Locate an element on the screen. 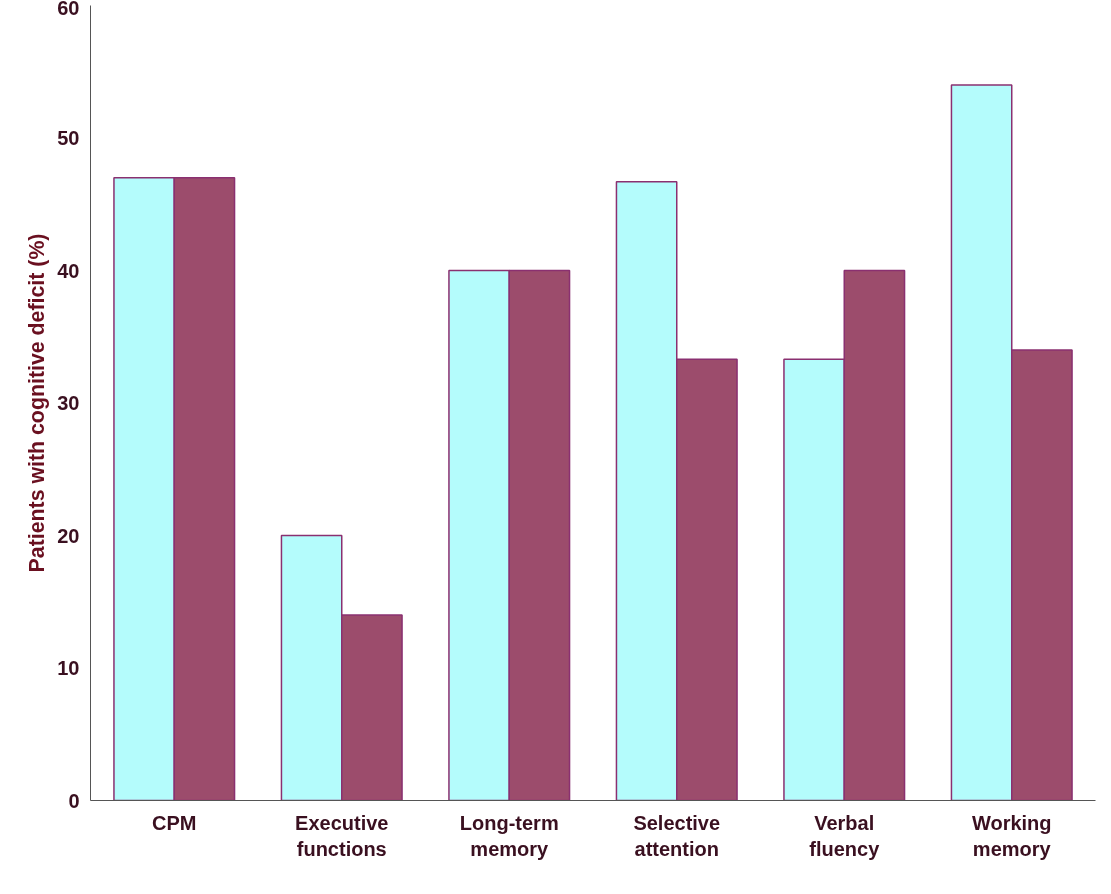 The width and height of the screenshot is (1111, 894). y-tick-label: 0 is located at coordinates (74, 800).